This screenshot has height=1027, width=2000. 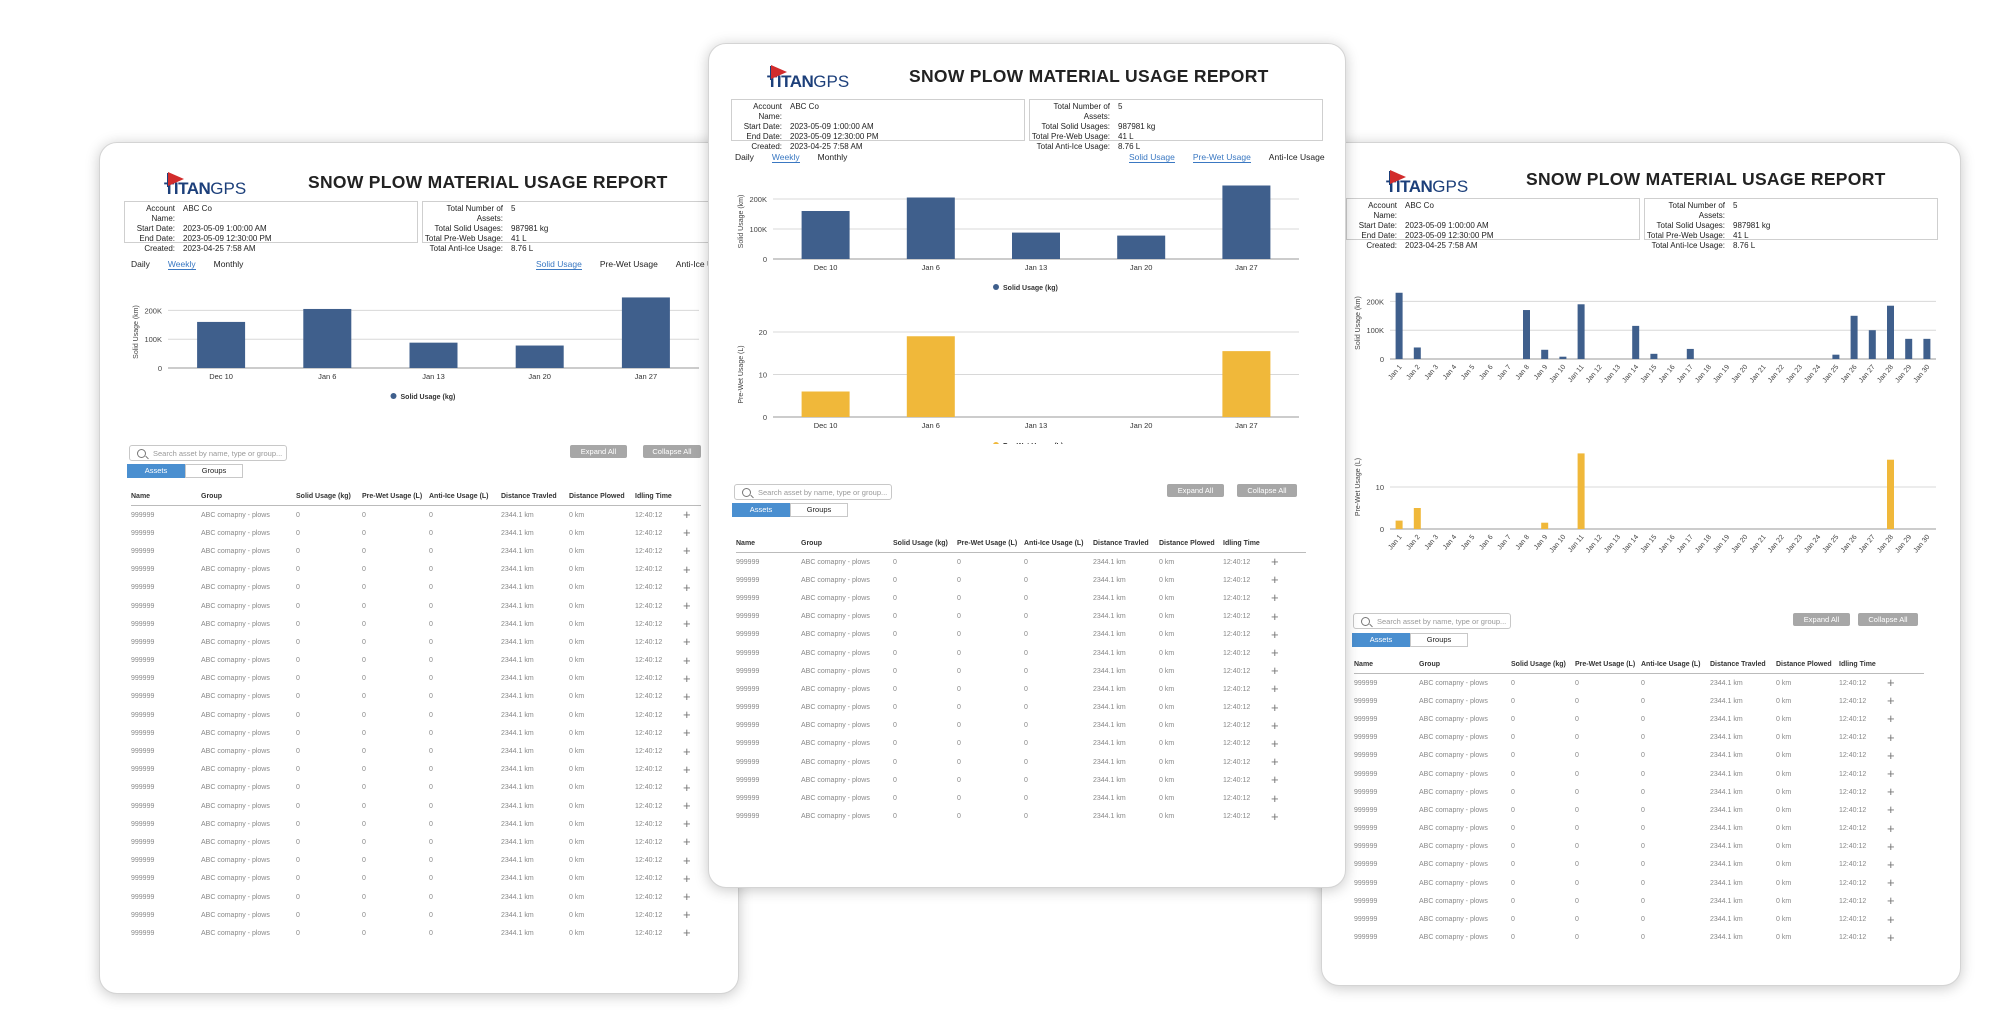 I want to click on tab-daily: Daily, so click(x=744, y=157).